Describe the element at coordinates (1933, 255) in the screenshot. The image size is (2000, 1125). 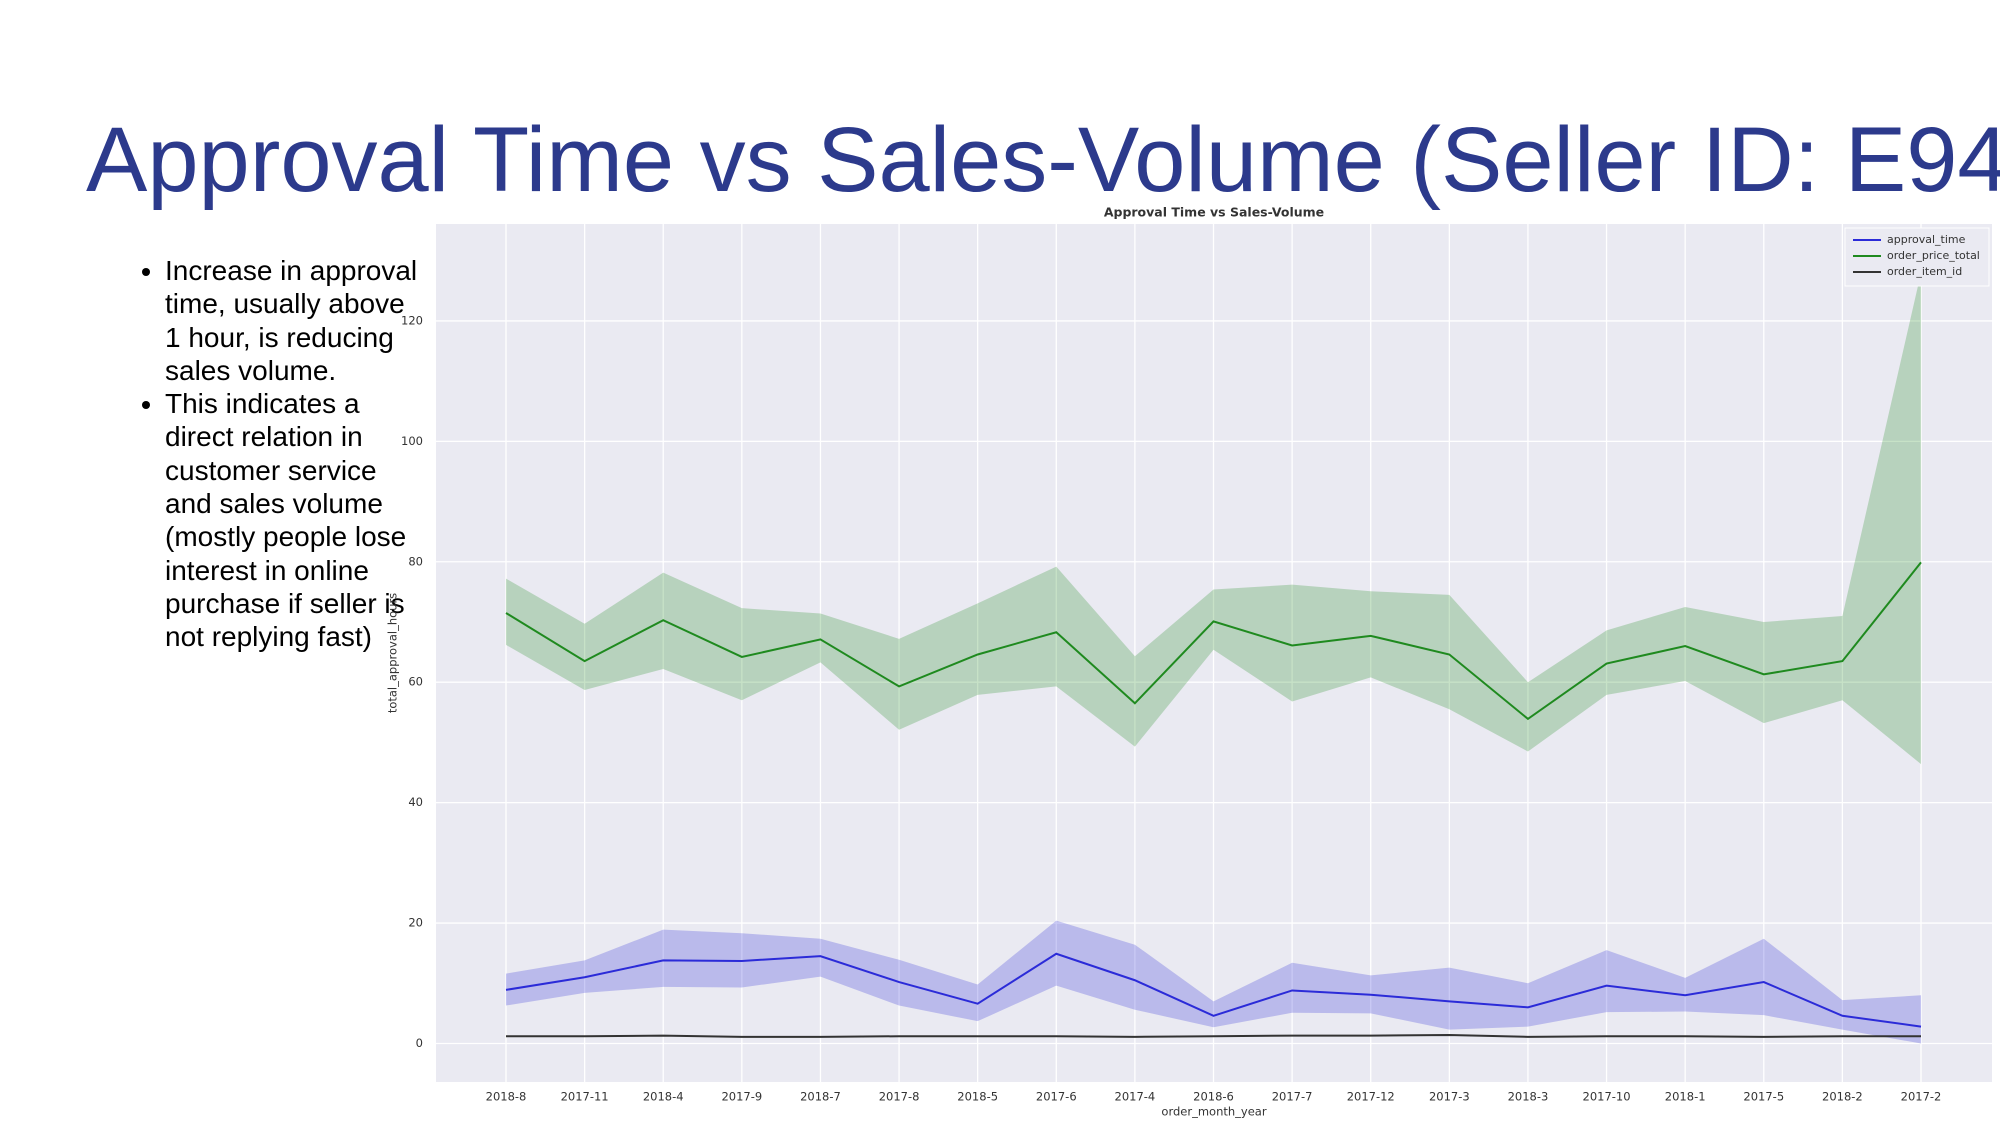
I see `legend-label: order_price_total` at that location.